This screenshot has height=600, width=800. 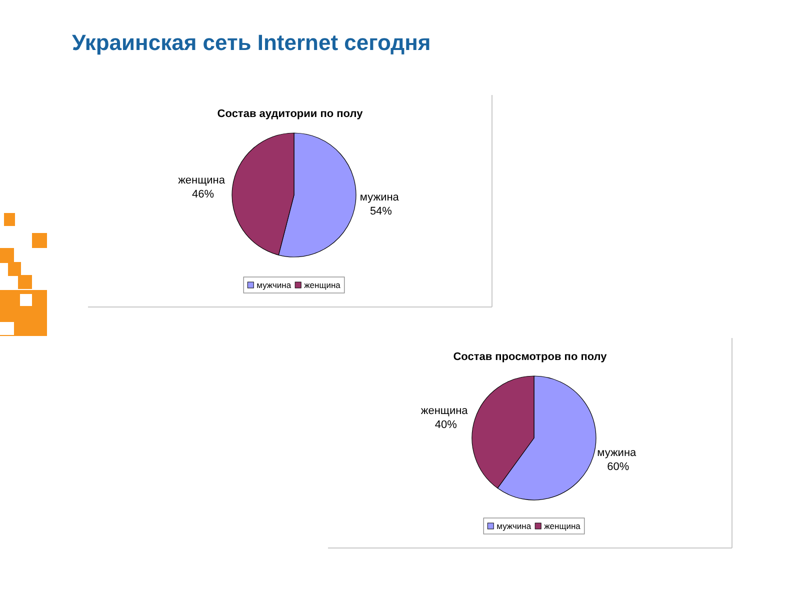 What do you see at coordinates (618, 460) in the screenshot?
I see `data-label: мужина 60%` at bounding box center [618, 460].